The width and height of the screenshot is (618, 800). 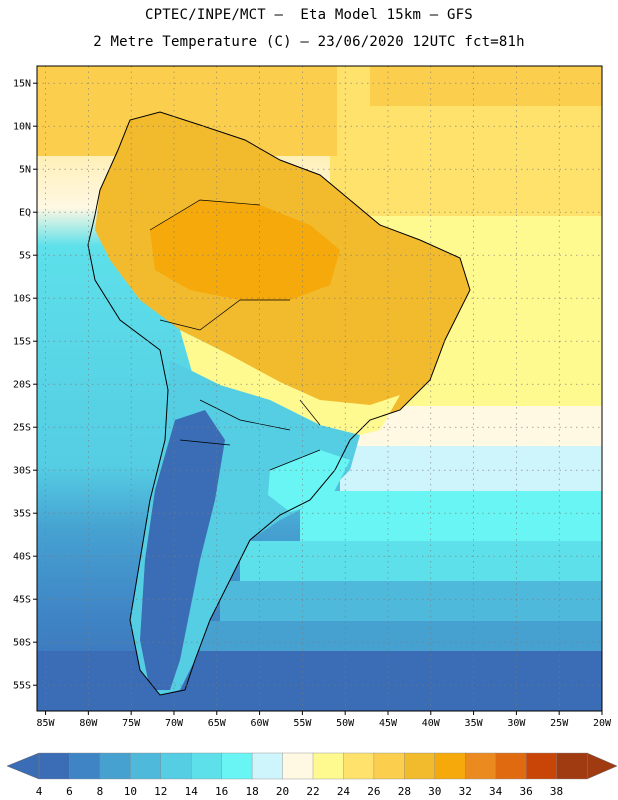 What do you see at coordinates (602, 766) in the screenshot?
I see `colorbar-max-arrow` at bounding box center [602, 766].